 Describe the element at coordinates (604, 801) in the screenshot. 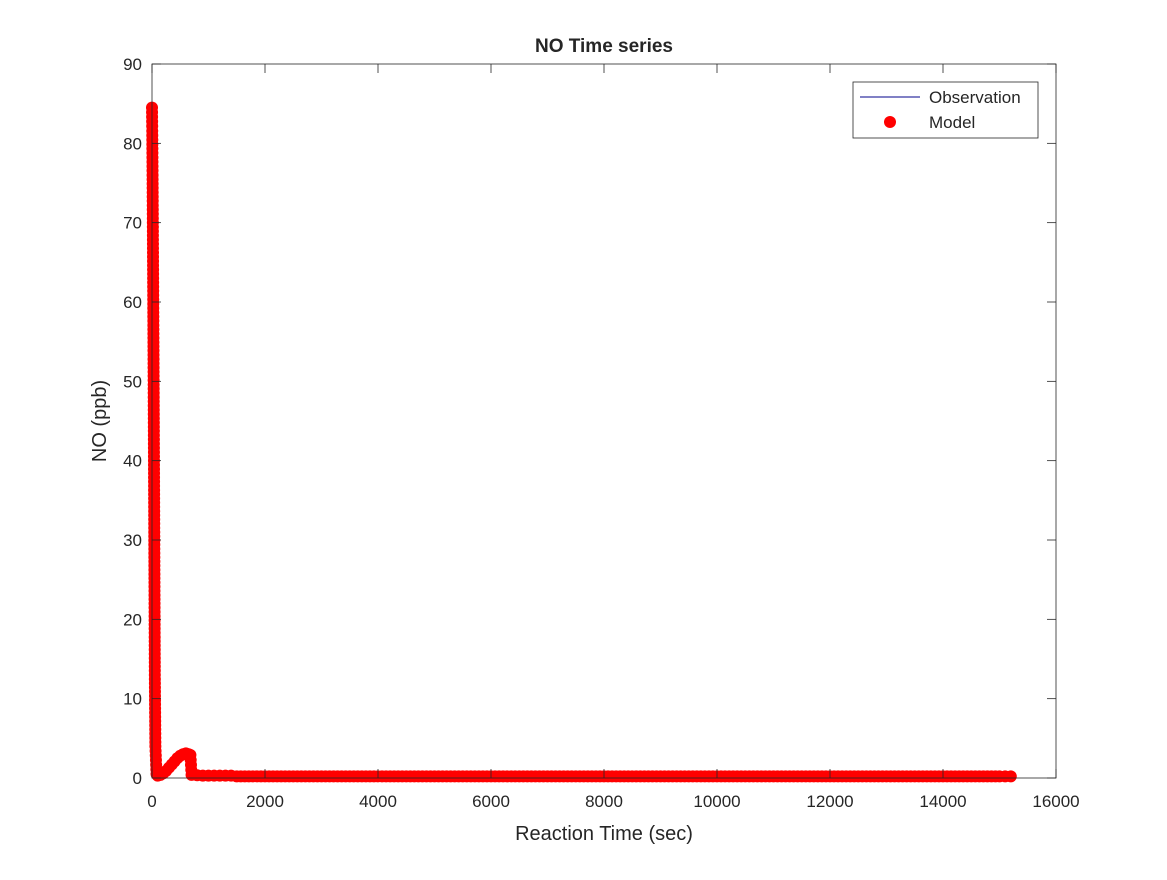

I see `x-tick-label: 8000` at that location.